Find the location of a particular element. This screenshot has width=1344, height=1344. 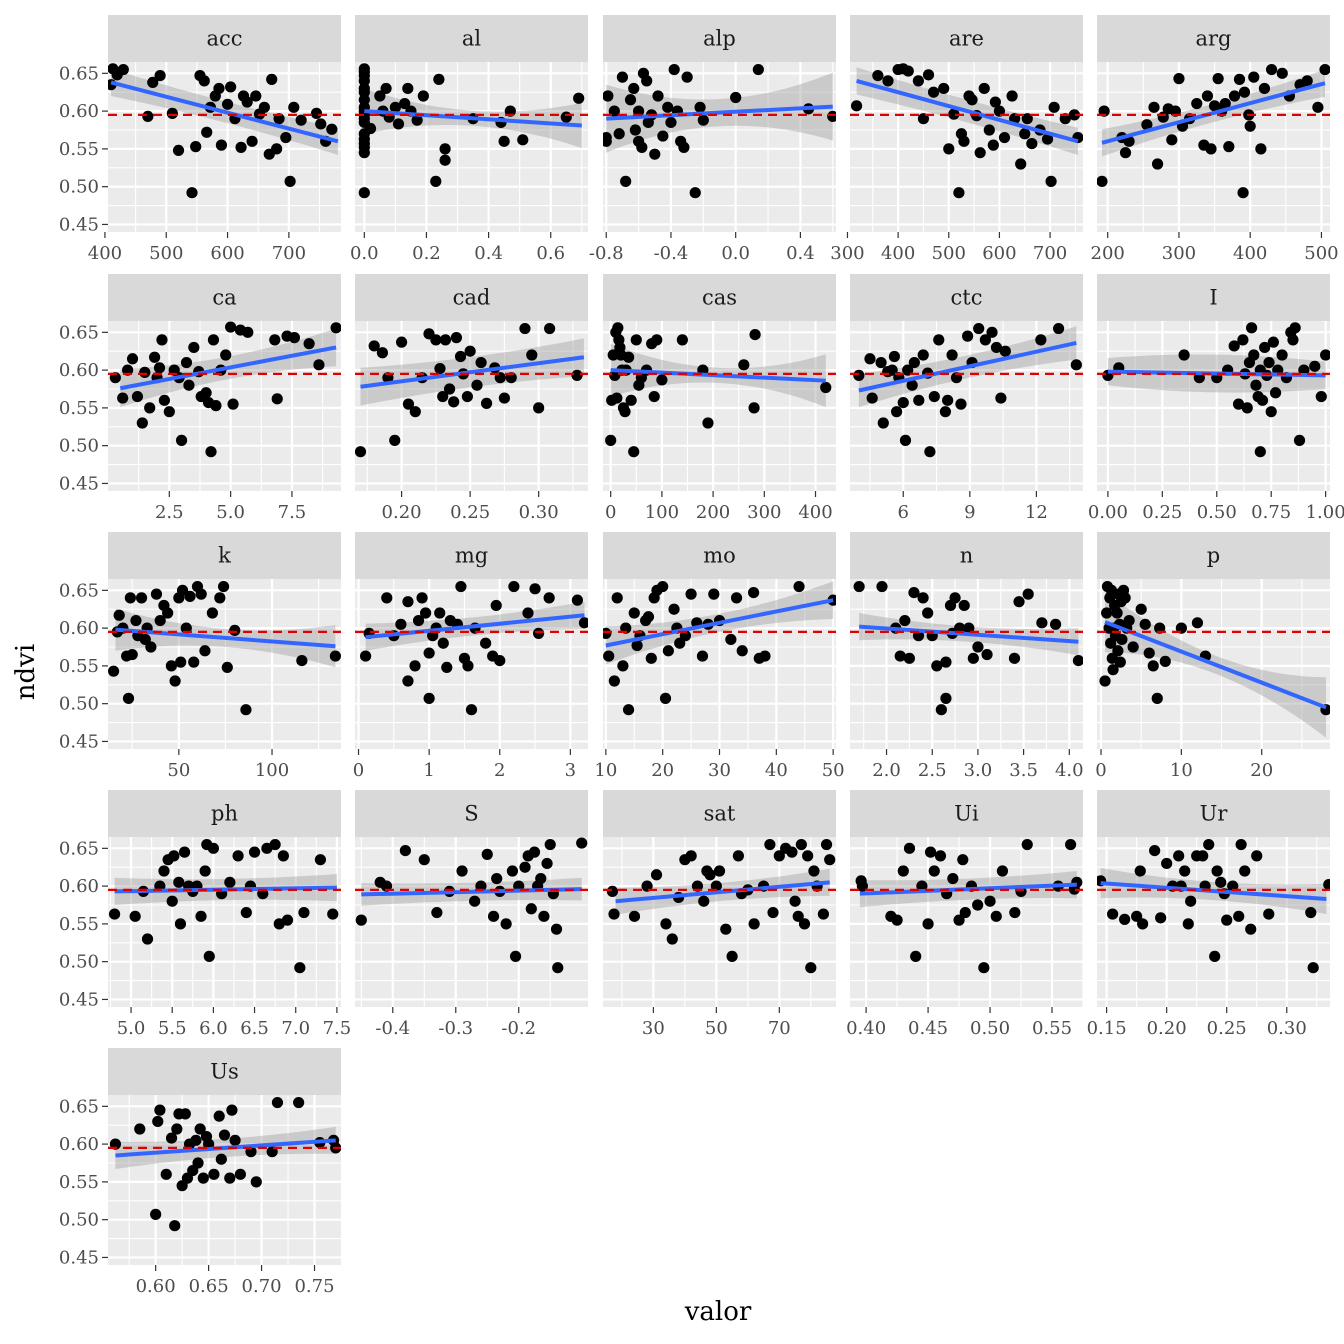

facet-panel-acc: acc 0.45 0.50 0.55 0.60 0.65 400 500 600 700 is located at coordinates (200, 139).